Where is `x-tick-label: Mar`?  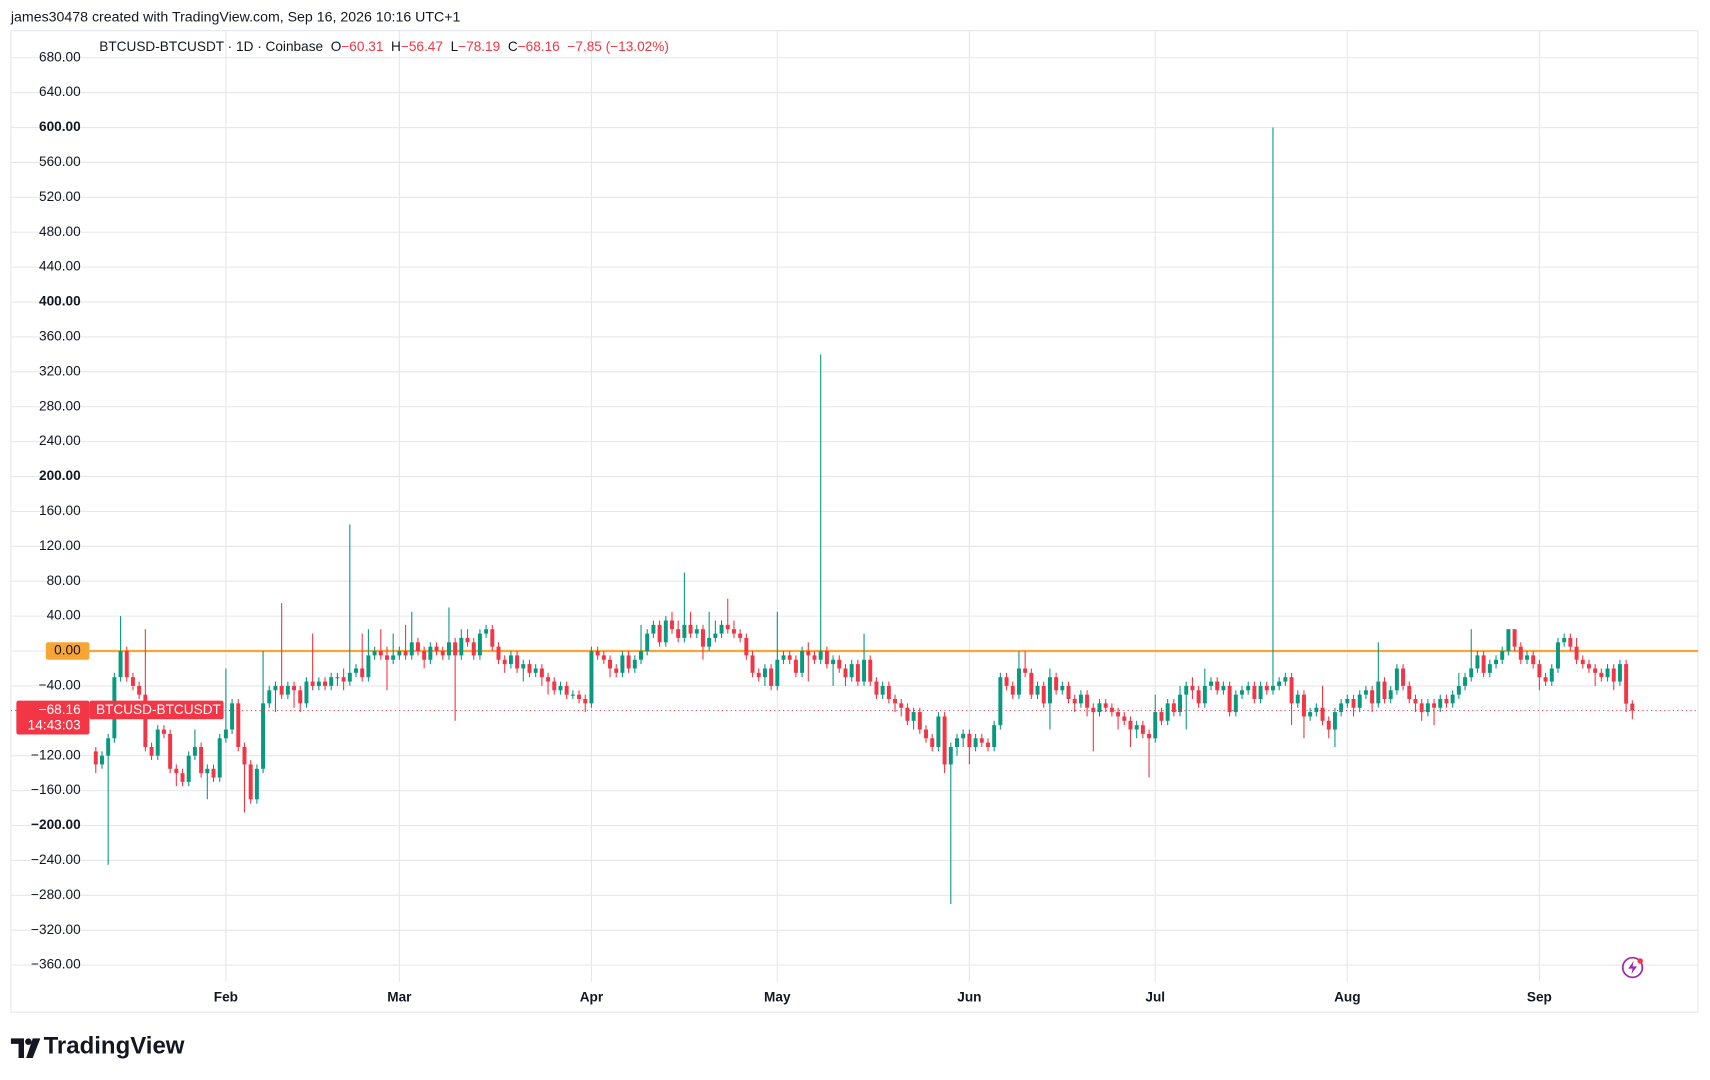
x-tick-label: Mar is located at coordinates (399, 997).